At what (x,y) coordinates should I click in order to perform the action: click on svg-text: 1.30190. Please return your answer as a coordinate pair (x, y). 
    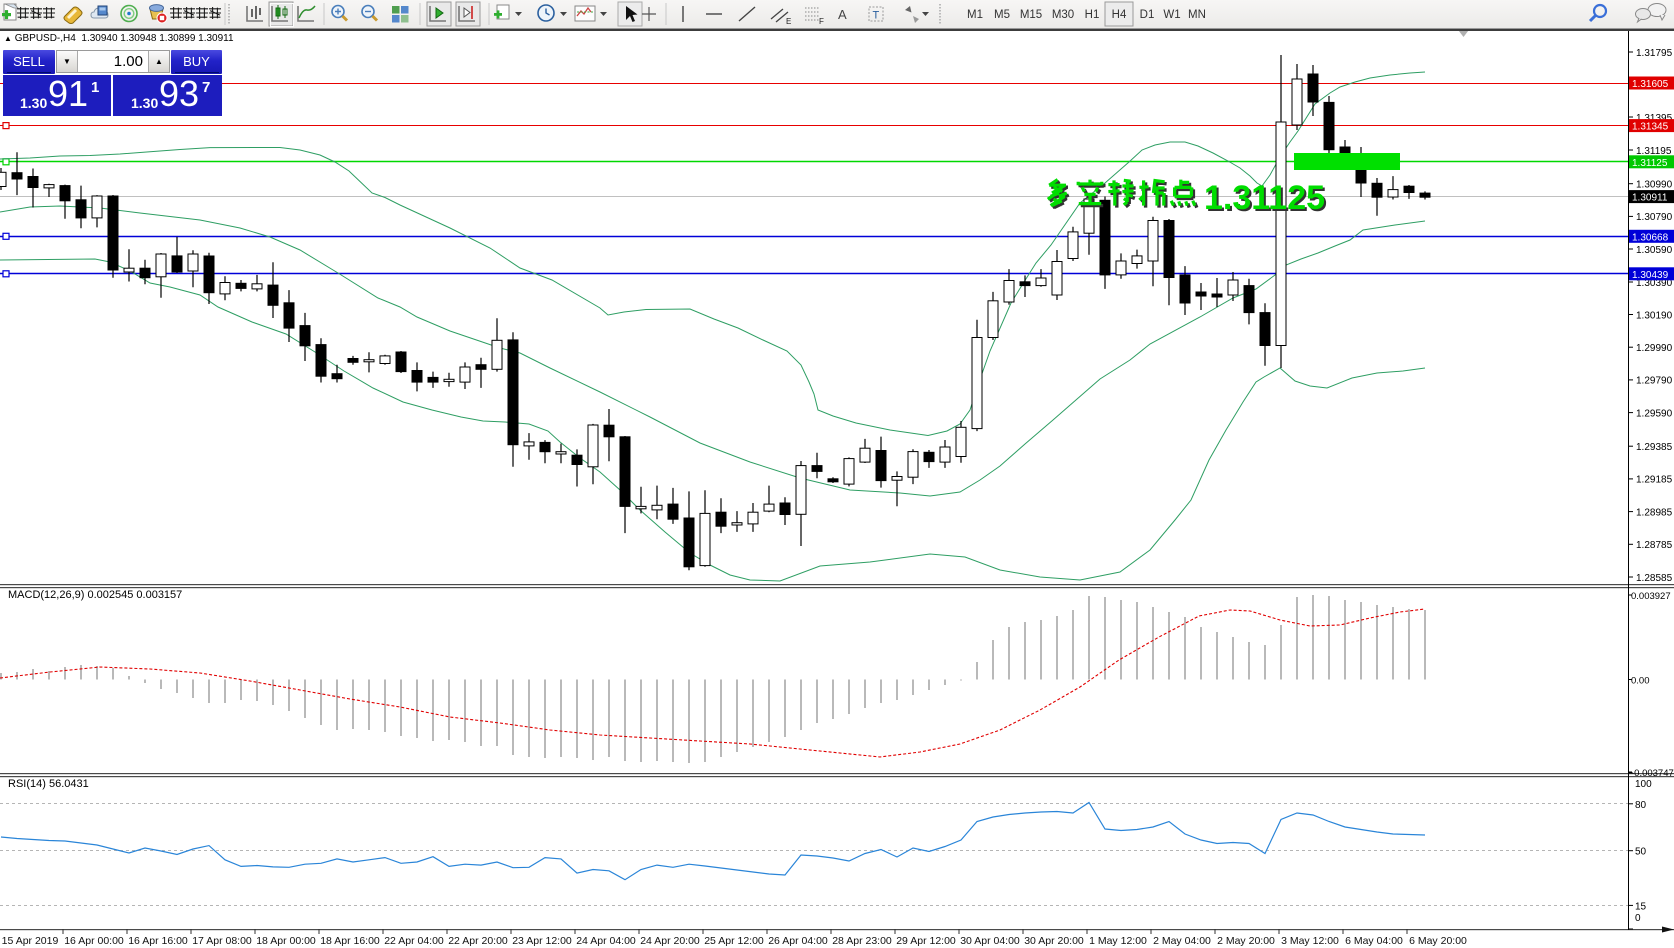
    Looking at the image, I should click on (1654, 315).